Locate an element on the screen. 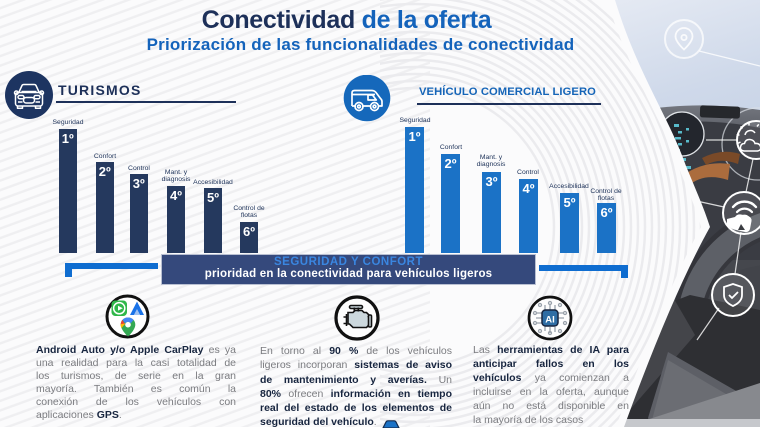 The image size is (760, 430). svg-text: AI is located at coordinates (550, 320).